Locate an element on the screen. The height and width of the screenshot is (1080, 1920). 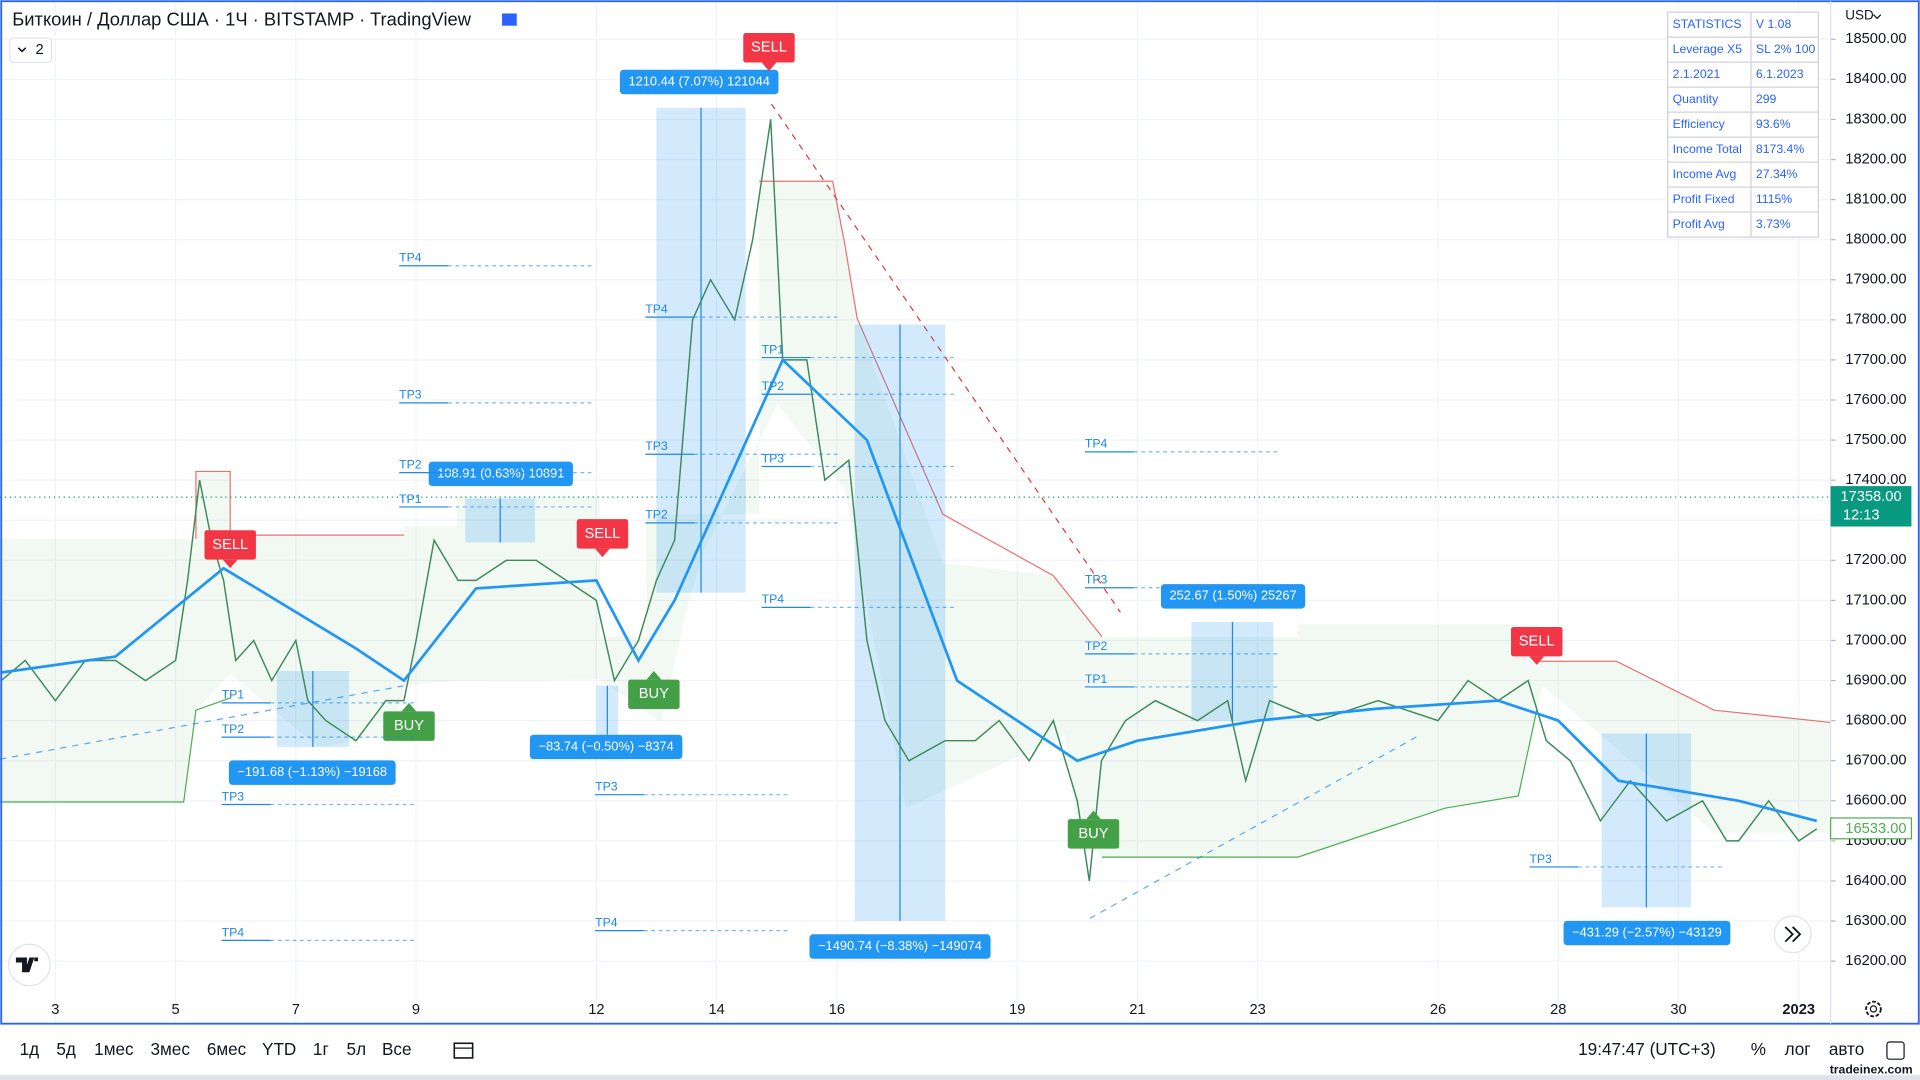
scale-option: авто is located at coordinates (1846, 1049).